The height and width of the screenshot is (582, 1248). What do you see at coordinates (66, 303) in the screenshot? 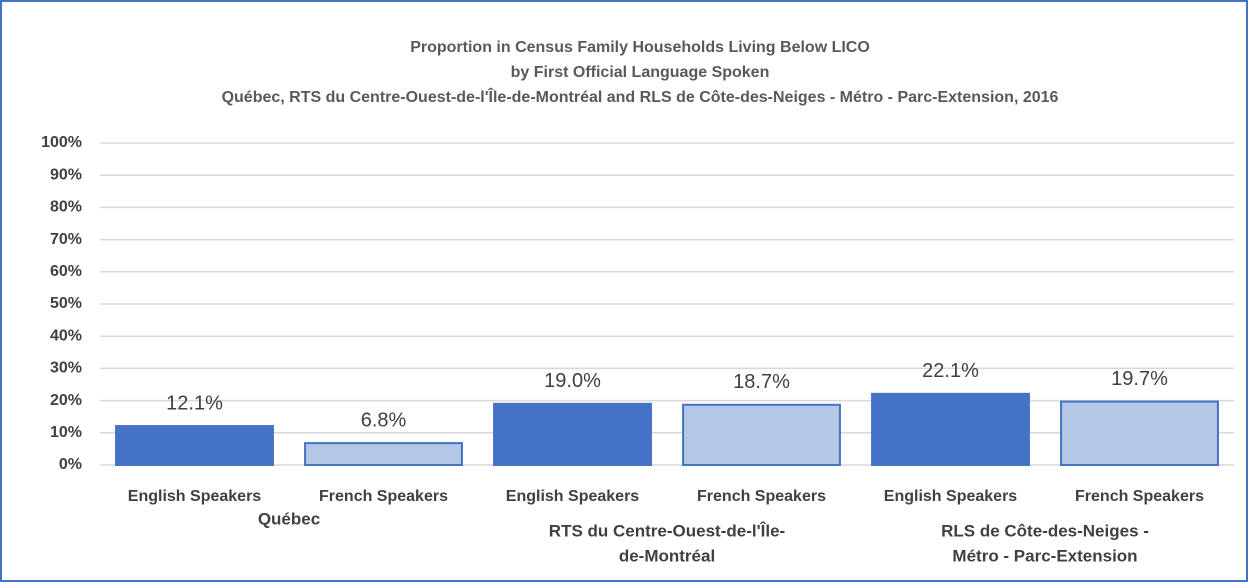
I see `y-tick-label: 50%` at bounding box center [66, 303].